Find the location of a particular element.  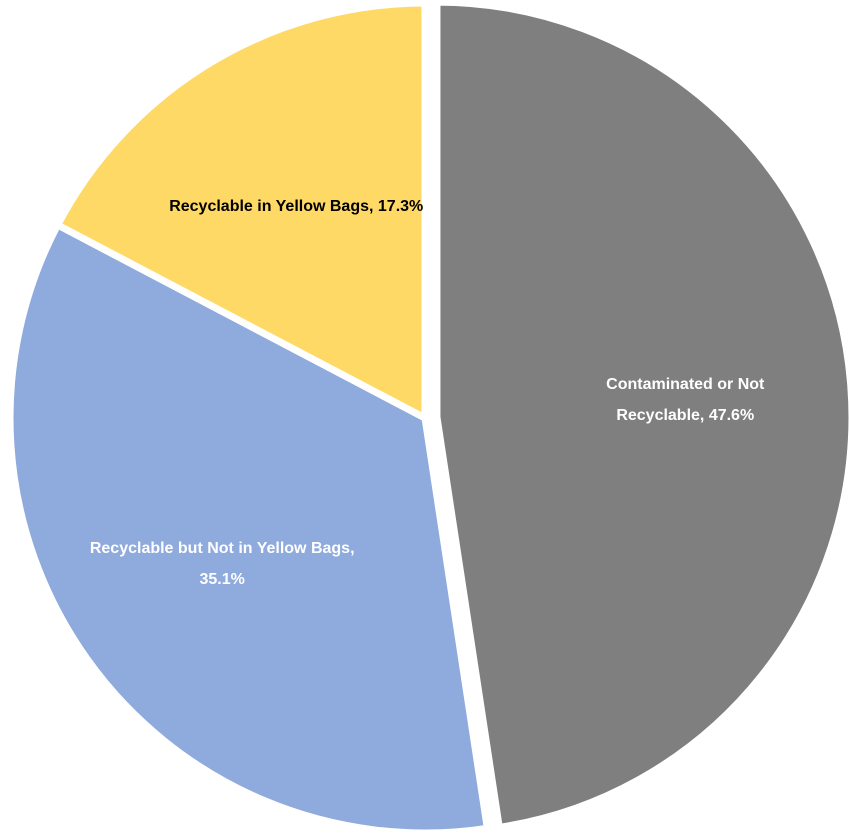

slice-label-line: Contaminated or Not is located at coordinates (685, 384).